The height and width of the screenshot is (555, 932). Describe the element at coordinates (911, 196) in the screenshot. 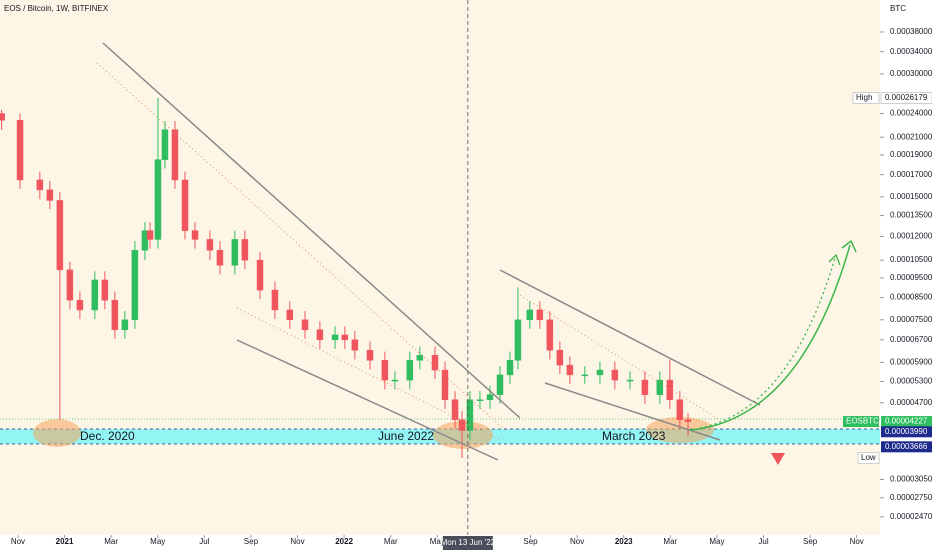

I see `y-tick-label: 0.00015000` at that location.